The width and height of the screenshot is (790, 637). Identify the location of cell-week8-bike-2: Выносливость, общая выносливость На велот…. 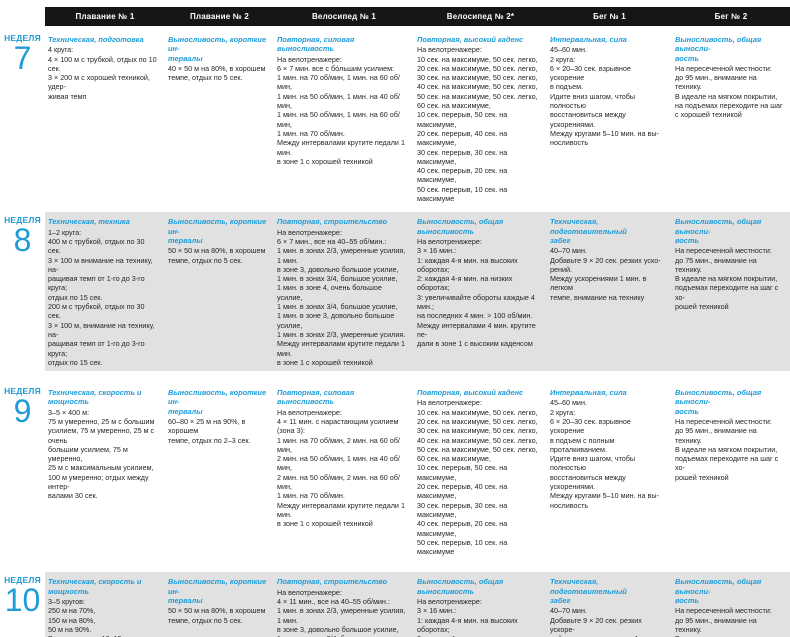
(480, 294).